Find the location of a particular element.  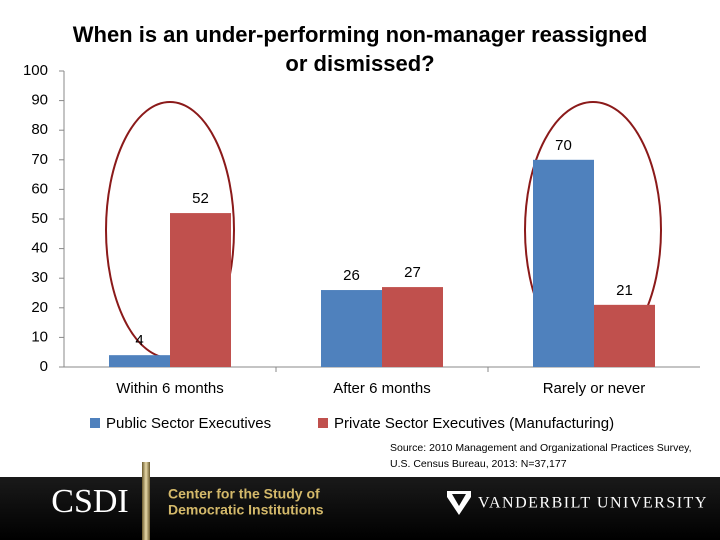

source-note: U.S. Census Bureau, 2013: N=37,177 is located at coordinates (478, 464).